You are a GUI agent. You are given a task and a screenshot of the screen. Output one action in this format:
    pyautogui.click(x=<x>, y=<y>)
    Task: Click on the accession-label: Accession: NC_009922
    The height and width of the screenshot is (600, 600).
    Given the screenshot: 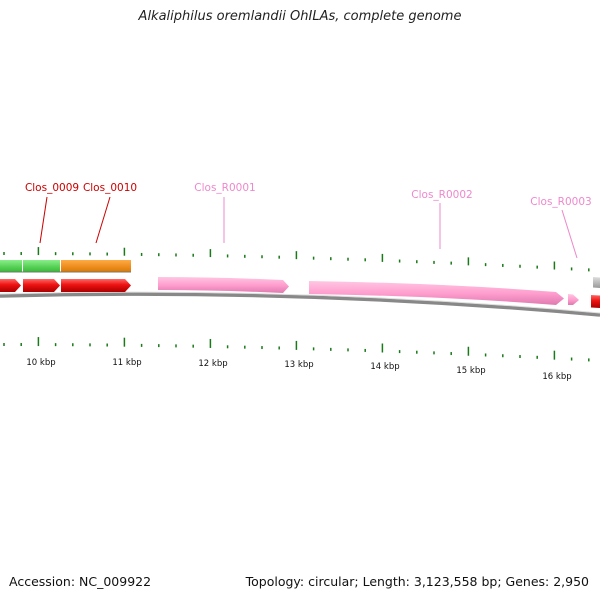 What is the action you would take?
    pyautogui.click(x=80, y=581)
    